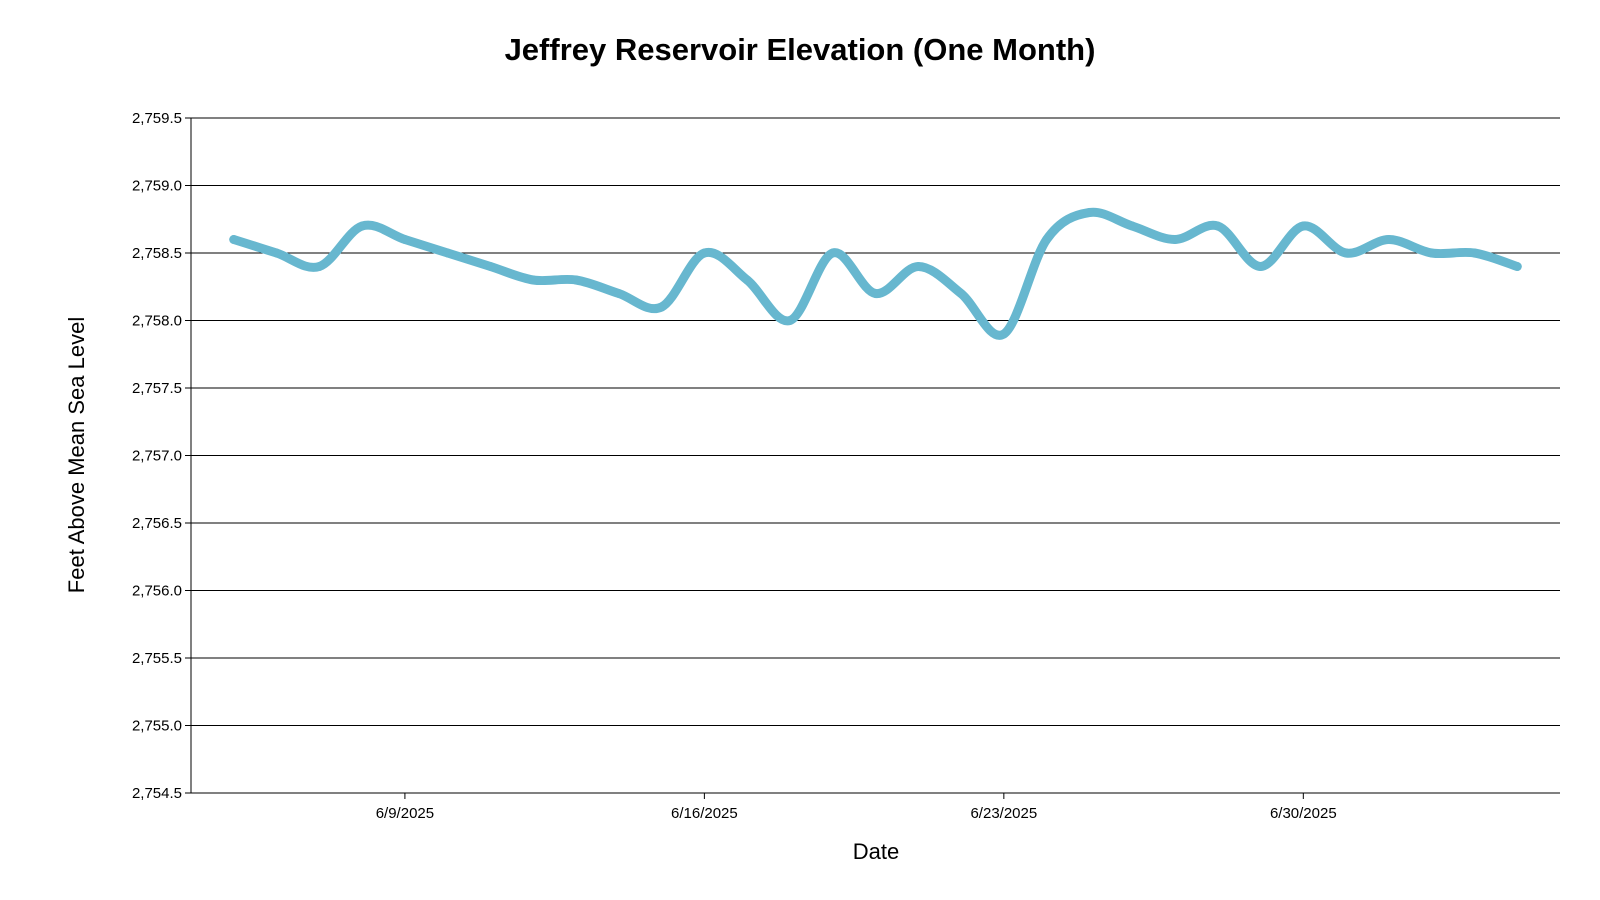  Describe the element at coordinates (157, 118) in the screenshot. I see `y-tick-label: 2,759.5` at that location.